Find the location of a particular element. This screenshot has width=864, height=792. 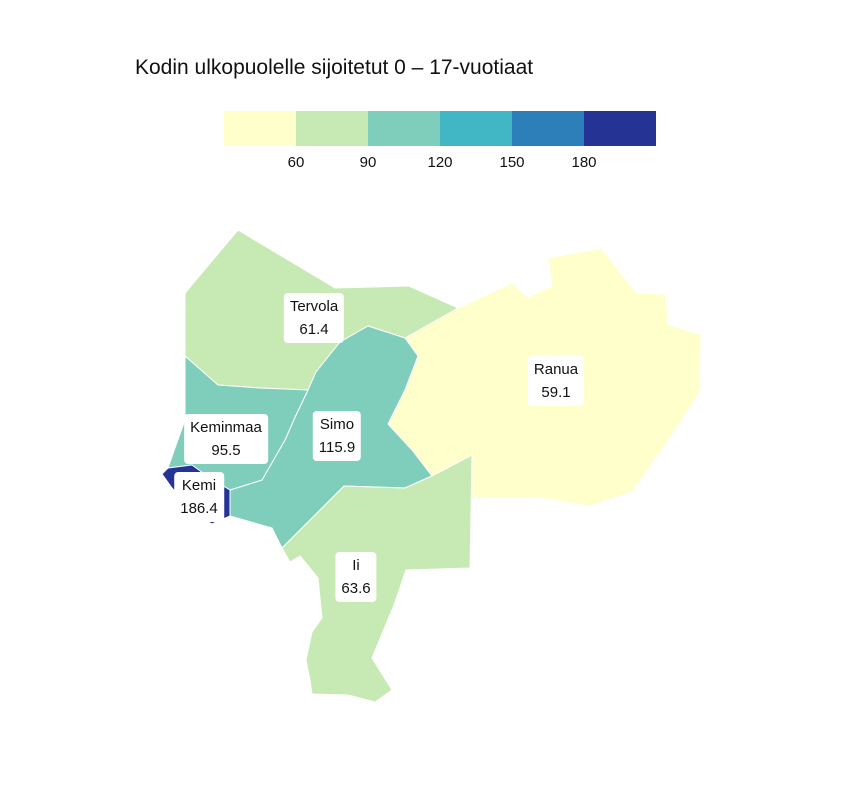

label-value: 63.6 is located at coordinates (356, 588).